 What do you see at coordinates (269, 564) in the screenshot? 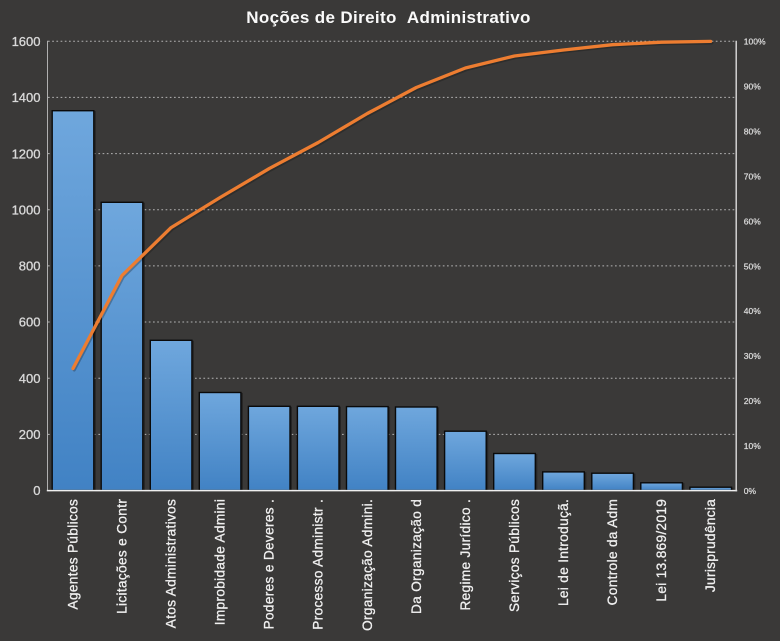
I see `svg-text: Poderes e Deveres .` at bounding box center [269, 564].